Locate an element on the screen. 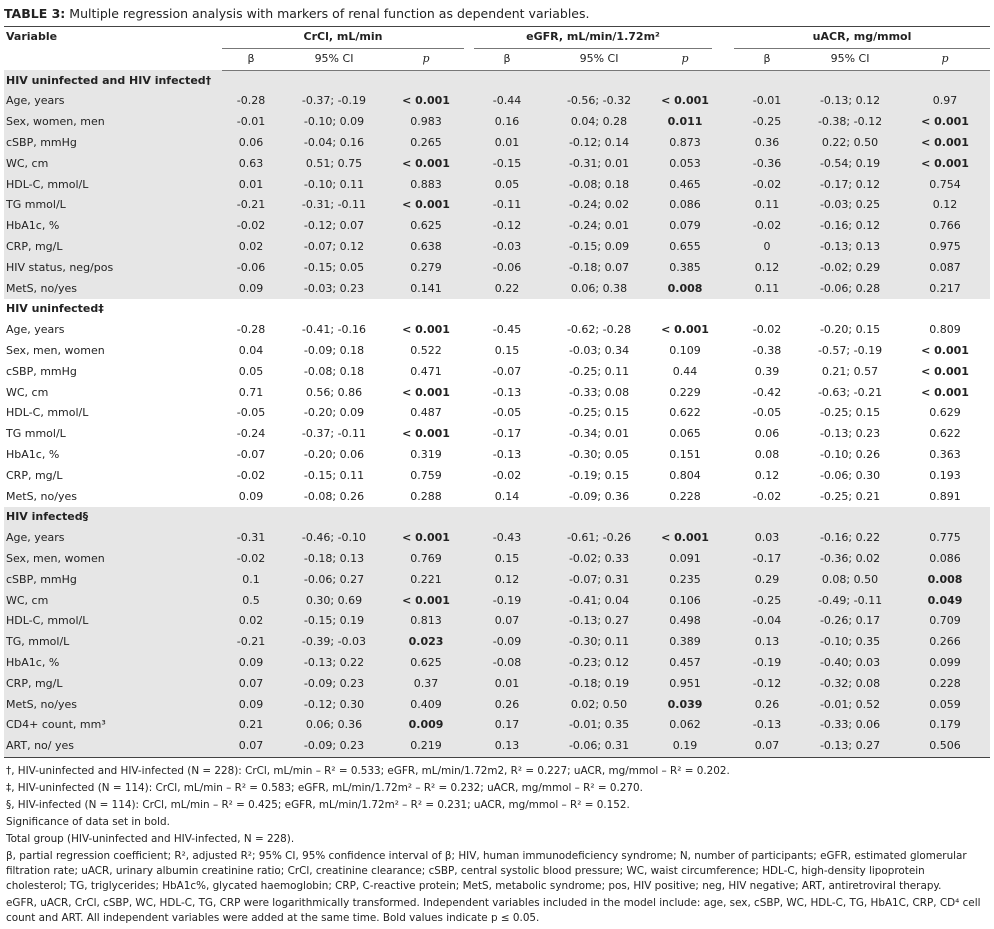 This screenshot has height=929, width=994. value-cell: -0.41; -0.16 is located at coordinates (334, 330).